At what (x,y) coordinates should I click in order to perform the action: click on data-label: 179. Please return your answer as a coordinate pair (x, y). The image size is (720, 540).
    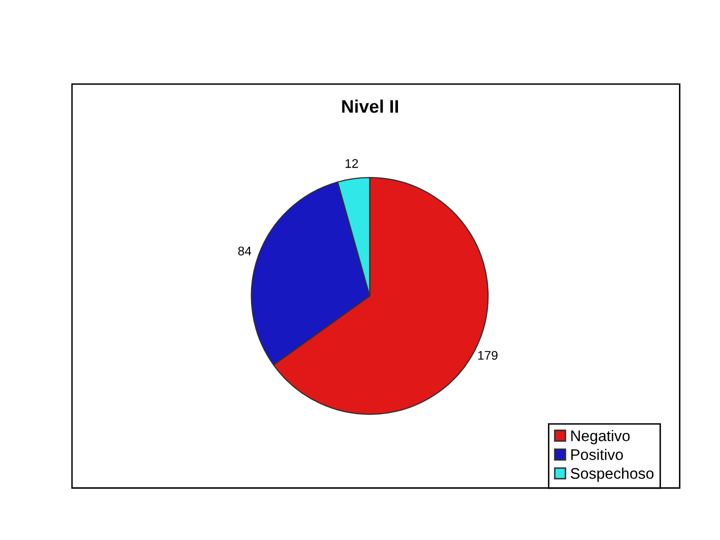
    Looking at the image, I should click on (488, 355).